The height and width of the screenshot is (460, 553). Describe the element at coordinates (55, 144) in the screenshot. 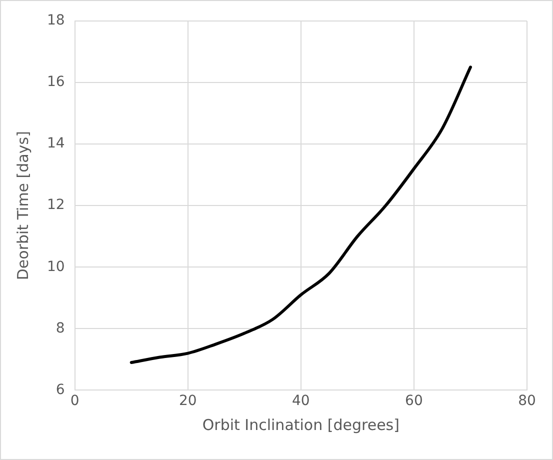

I see `y-tick-label: 14` at that location.